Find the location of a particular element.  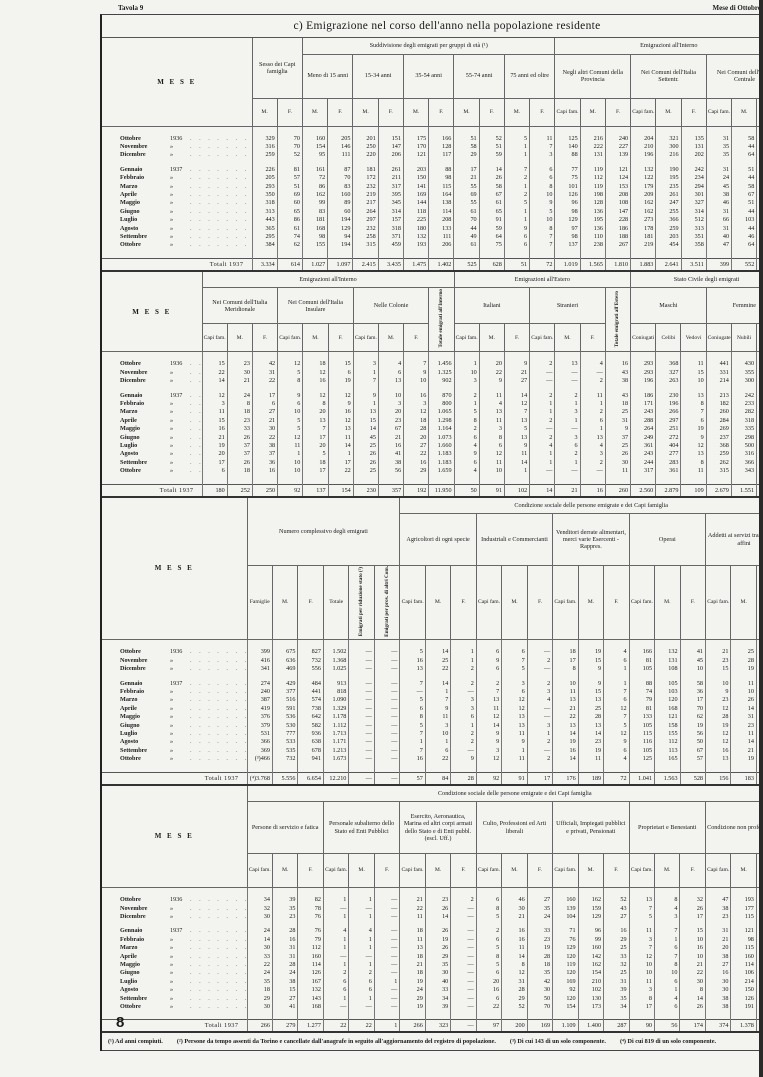

total-cell: 357 is located at coordinates (390, 490).